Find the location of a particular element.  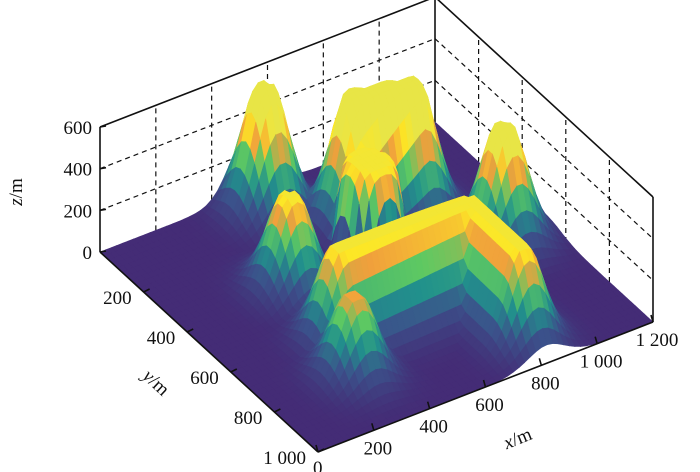

z-tick-label: 0 is located at coordinates (88, 253).